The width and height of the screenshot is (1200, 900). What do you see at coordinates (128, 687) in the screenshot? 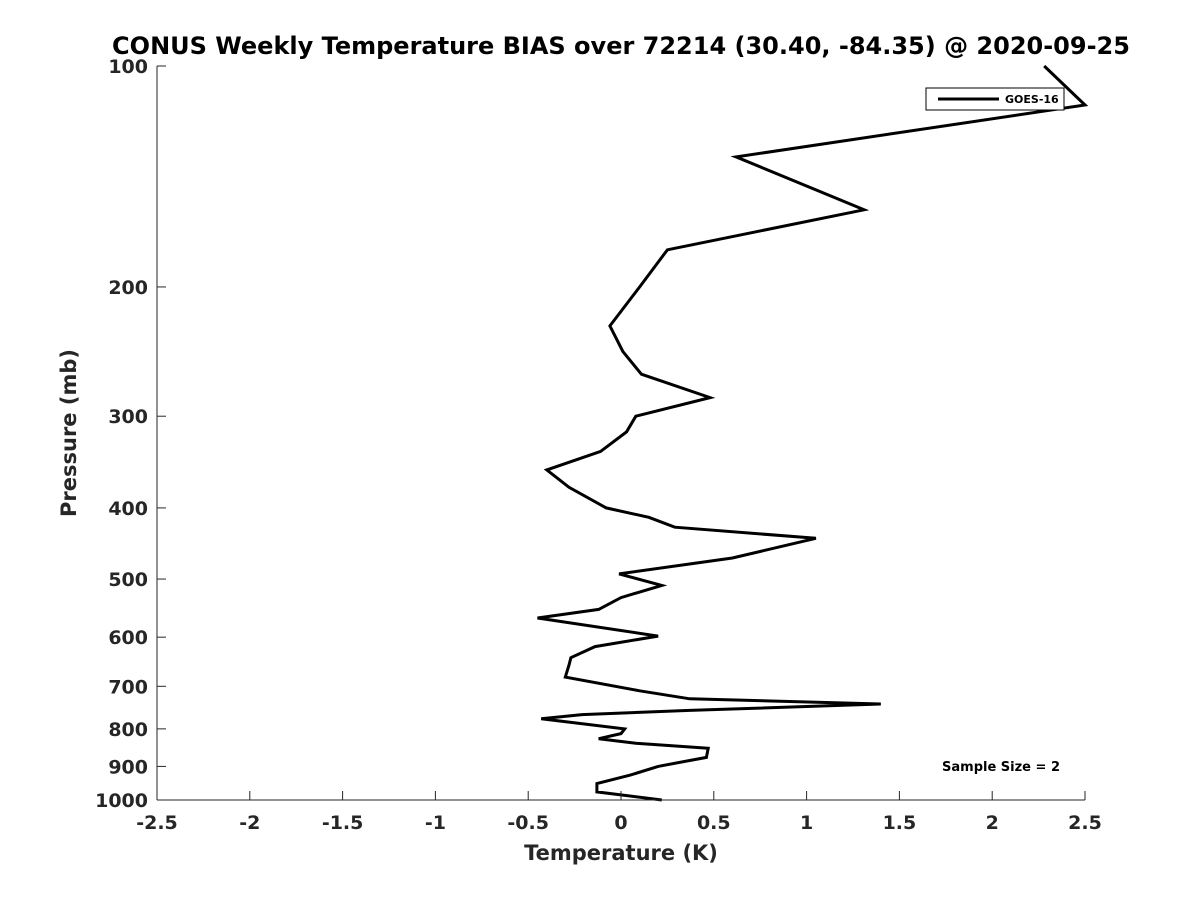
I see `y-tick-label: 700` at bounding box center [128, 687].